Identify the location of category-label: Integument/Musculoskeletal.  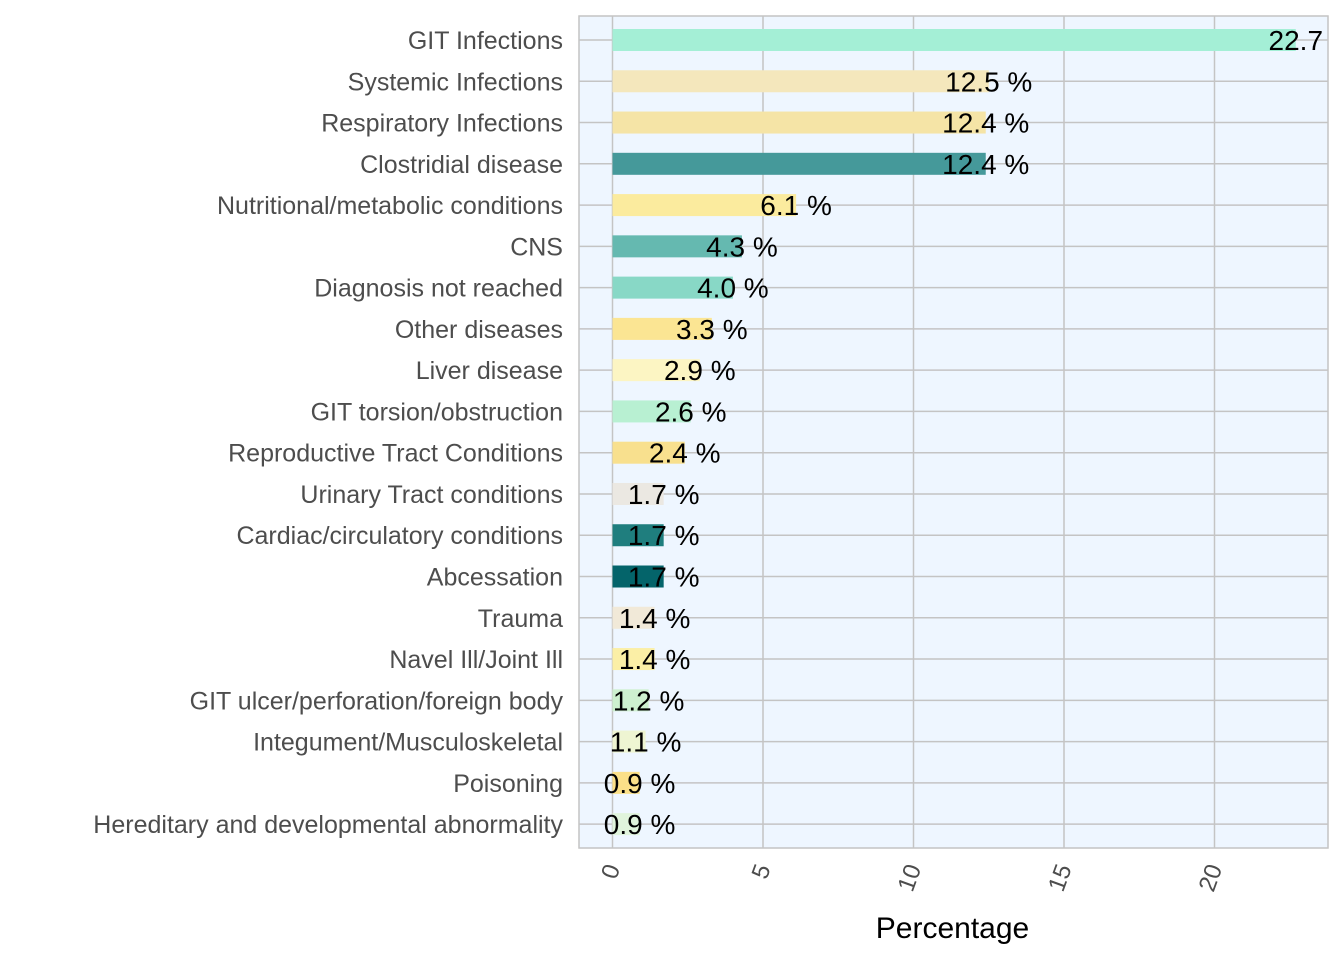
(408, 743).